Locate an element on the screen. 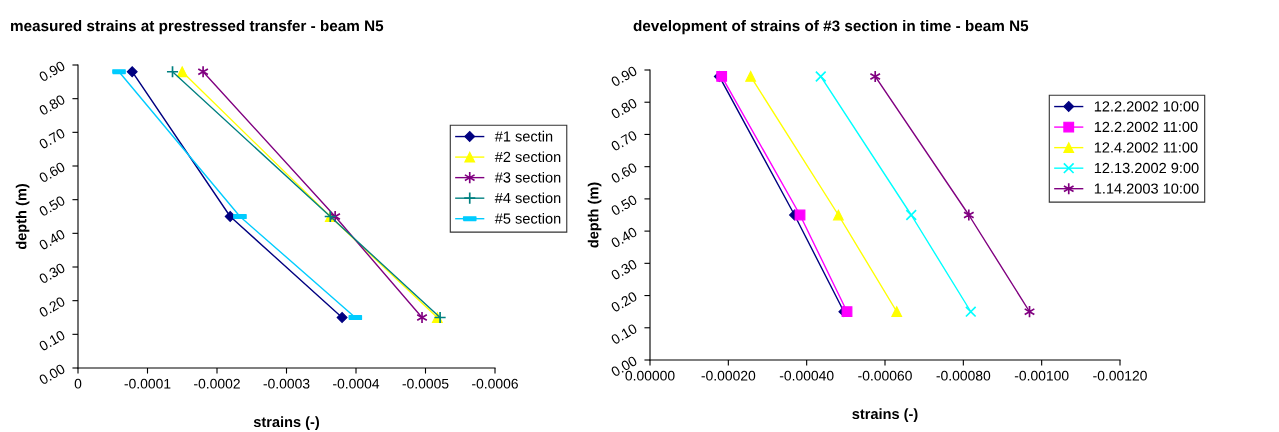 The width and height of the screenshot is (1279, 432). legend-label: 12.2.2002 10:00 is located at coordinates (1146, 106).